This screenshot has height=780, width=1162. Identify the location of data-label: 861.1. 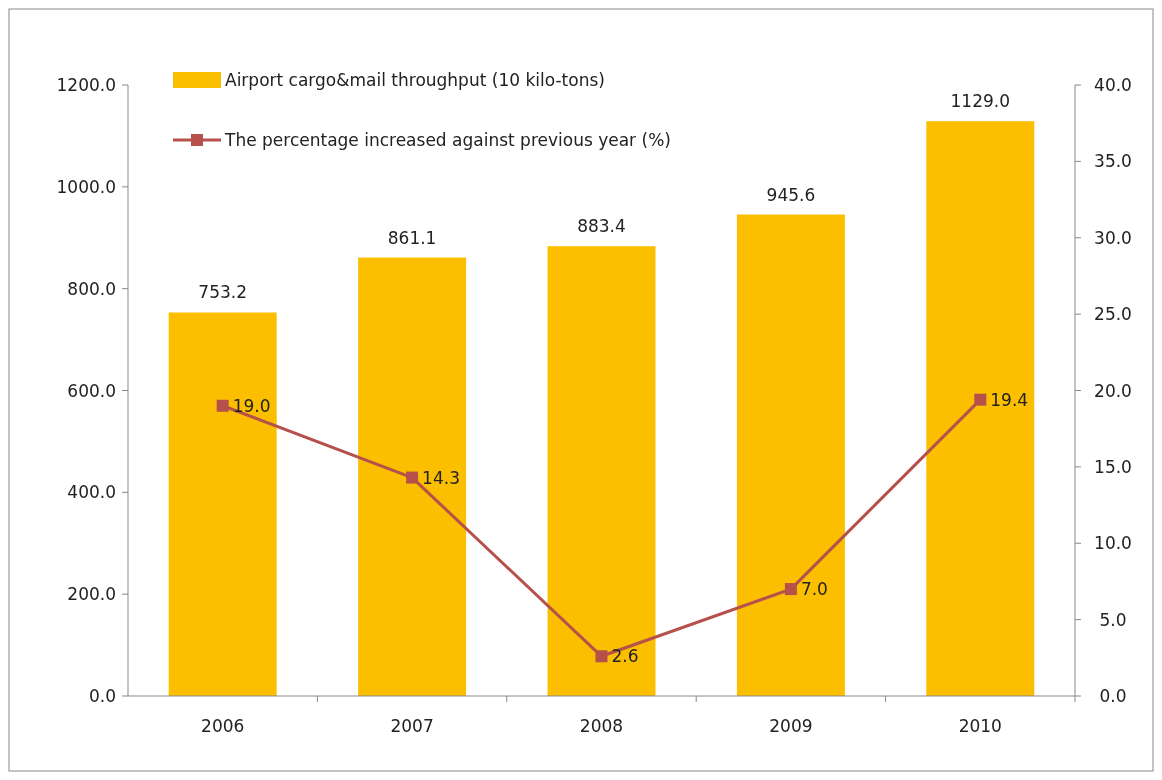
(412, 237).